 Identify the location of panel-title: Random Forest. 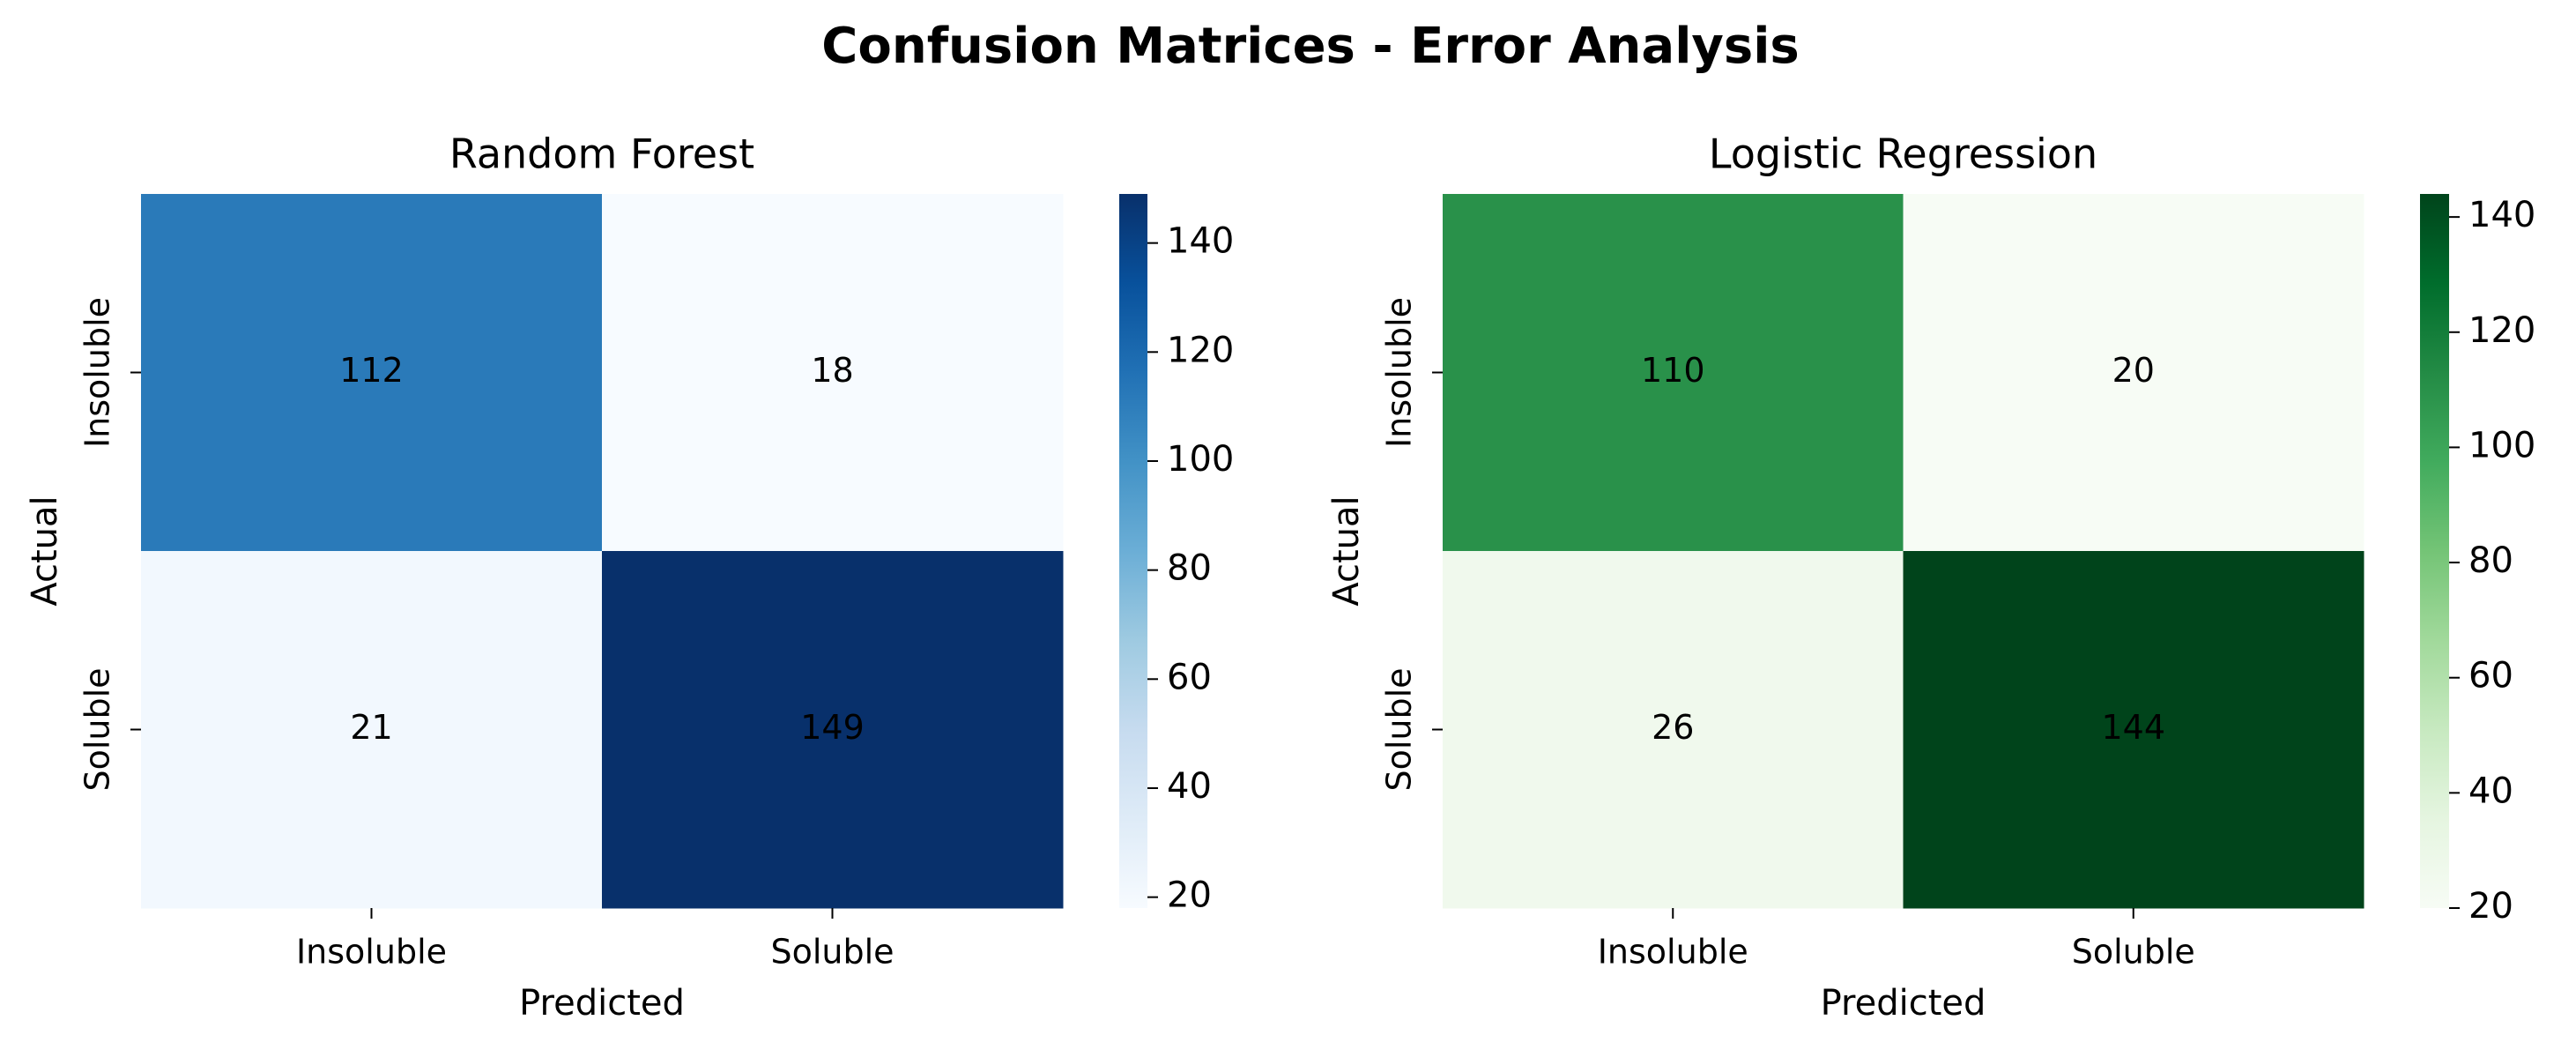
(601, 154).